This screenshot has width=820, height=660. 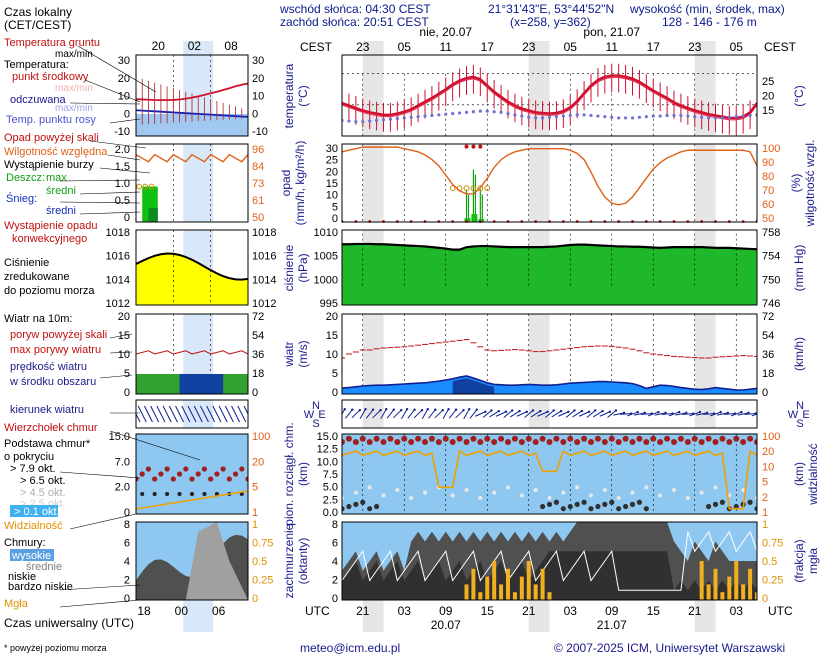 What do you see at coordinates (144, 611) in the screenshot?
I see `bottom-small-tick: 18` at bounding box center [144, 611].